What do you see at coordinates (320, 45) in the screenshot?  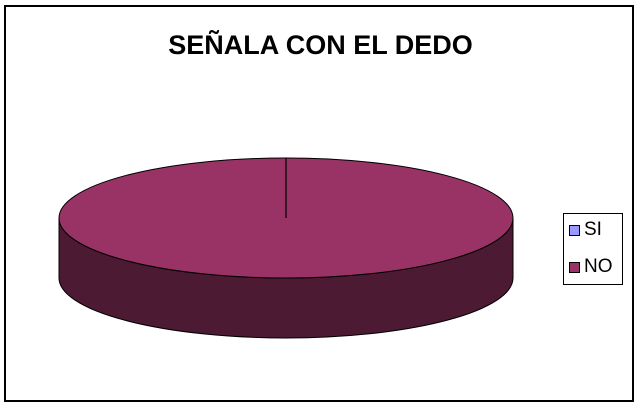 I see `chart-title: SEÑALA CON EL DEDO` at bounding box center [320, 45].